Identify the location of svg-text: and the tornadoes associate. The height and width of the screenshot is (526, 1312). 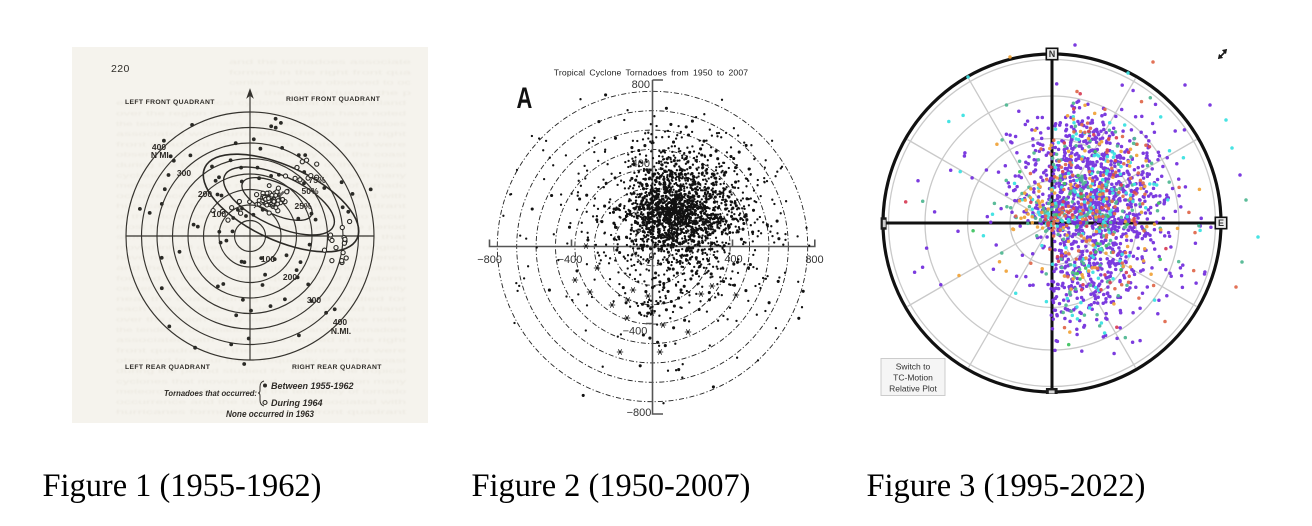
(320, 62).